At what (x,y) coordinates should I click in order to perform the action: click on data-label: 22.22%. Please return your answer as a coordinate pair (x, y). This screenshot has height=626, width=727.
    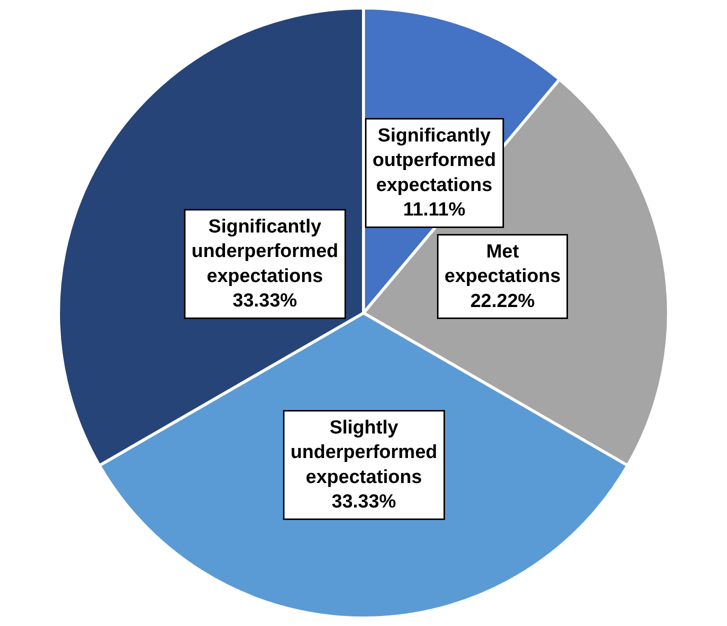
    Looking at the image, I should click on (502, 301).